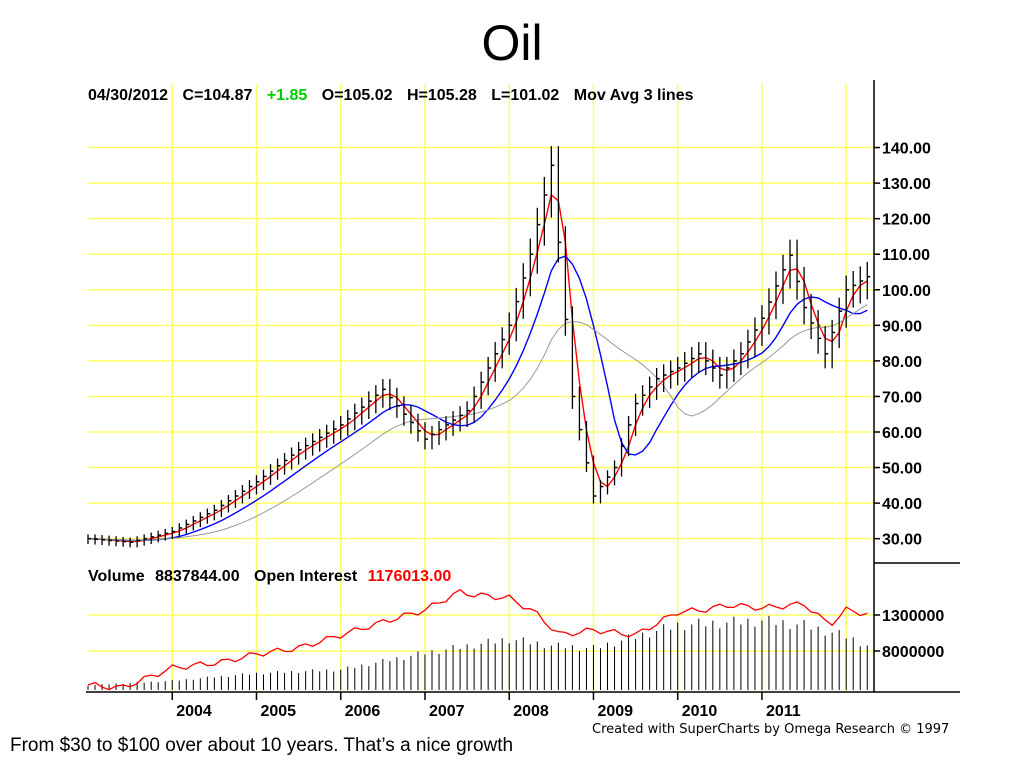 The width and height of the screenshot is (1024, 768). What do you see at coordinates (512, 43) in the screenshot?
I see `slide-title: Oil` at bounding box center [512, 43].